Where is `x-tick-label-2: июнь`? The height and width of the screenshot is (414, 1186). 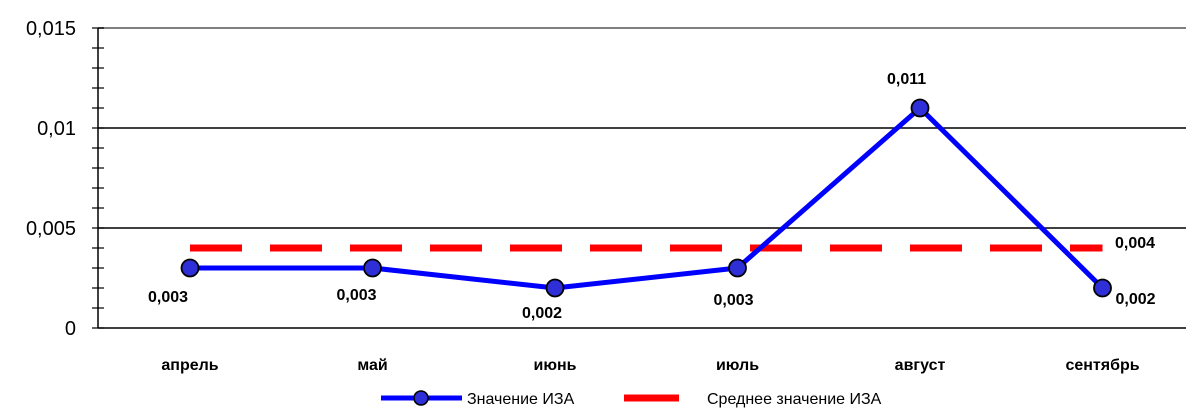 x-tick-label-2: июнь is located at coordinates (555, 365).